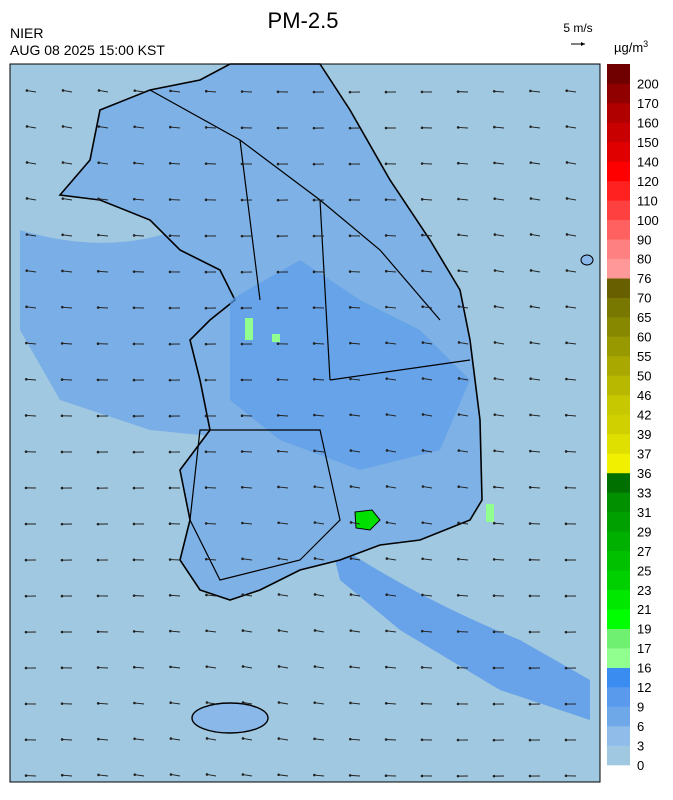 Image resolution: width=673 pixels, height=800 pixels. I want to click on colorbar-label: 23, so click(644, 590).